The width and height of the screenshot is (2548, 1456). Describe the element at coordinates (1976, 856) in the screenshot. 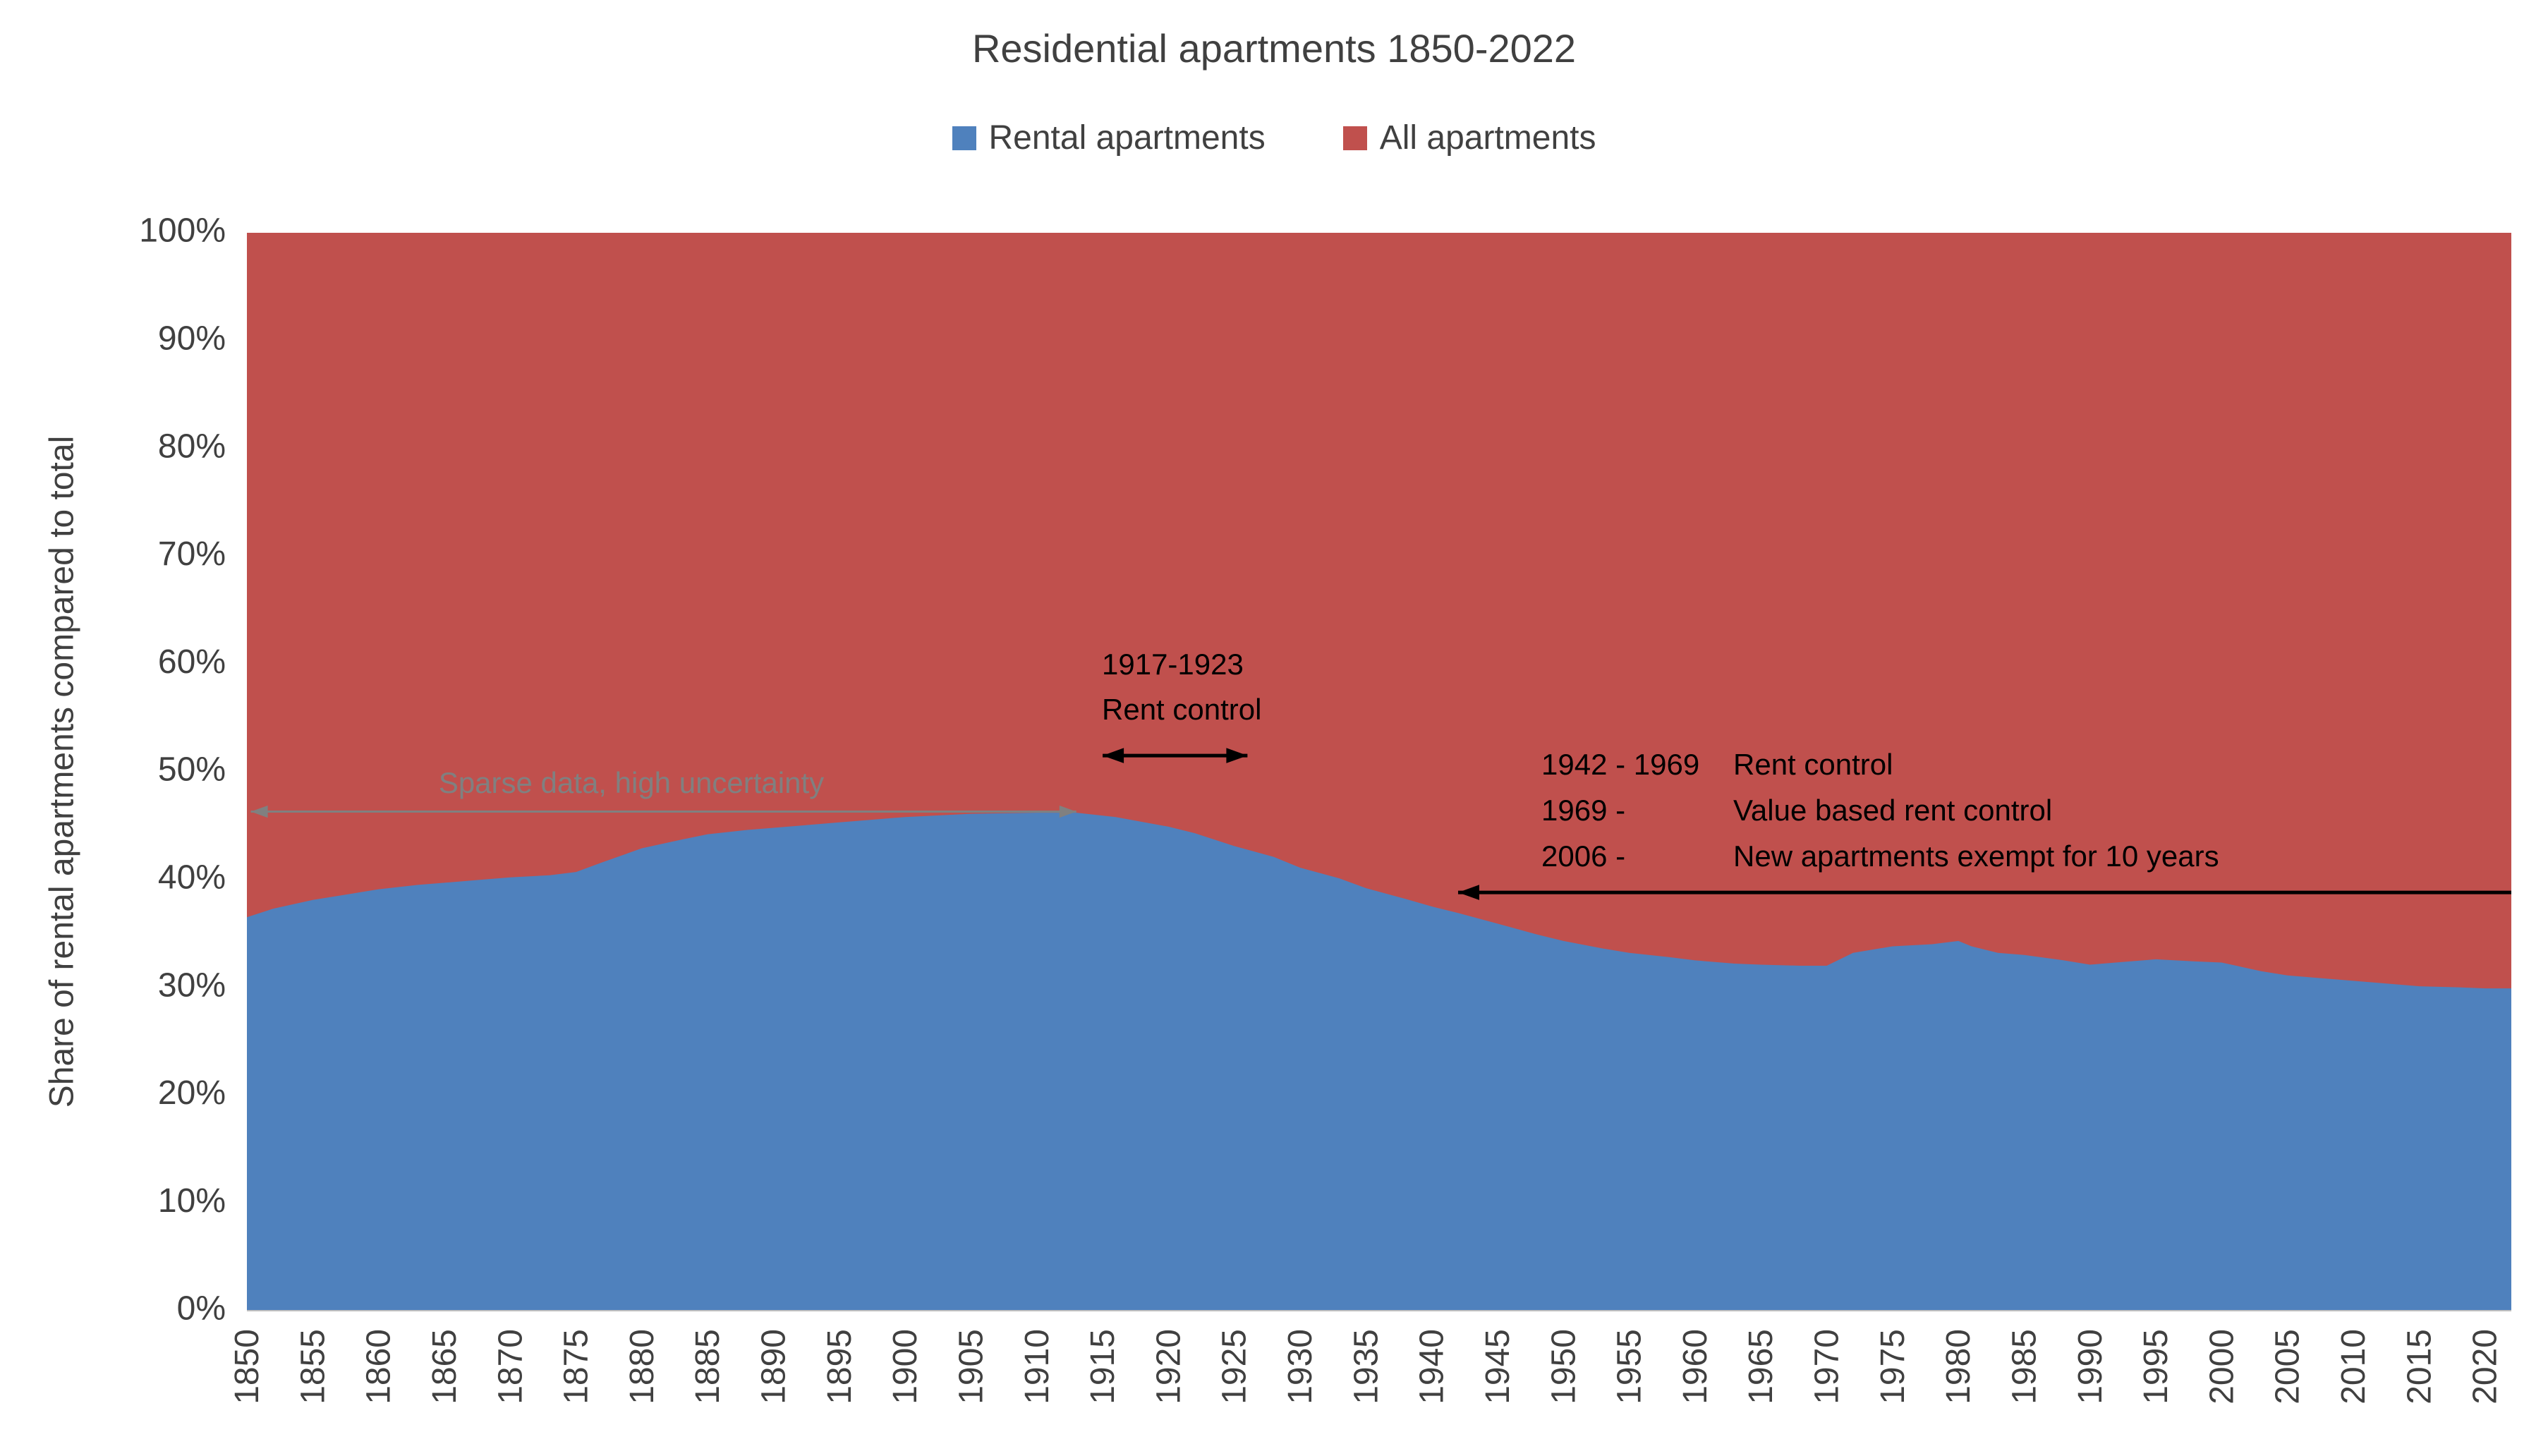

I see `annotation-text: New apartments exempt for 10 years` at that location.